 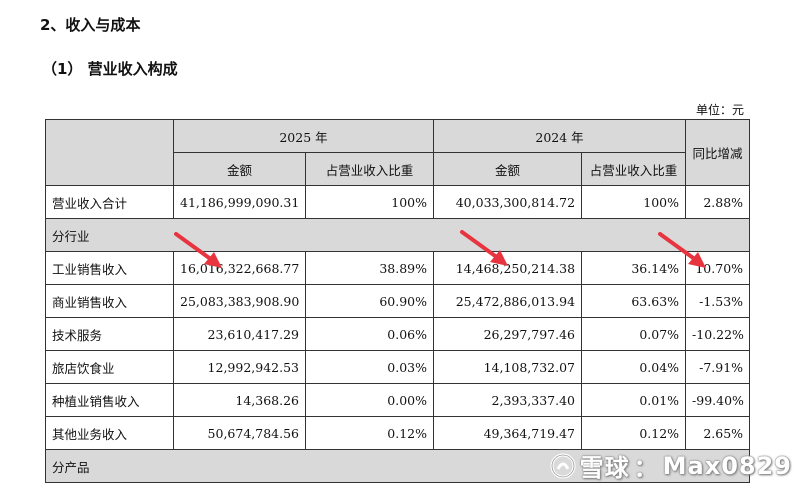 I want to click on header-amount-prior: 金额, so click(x=508, y=169).